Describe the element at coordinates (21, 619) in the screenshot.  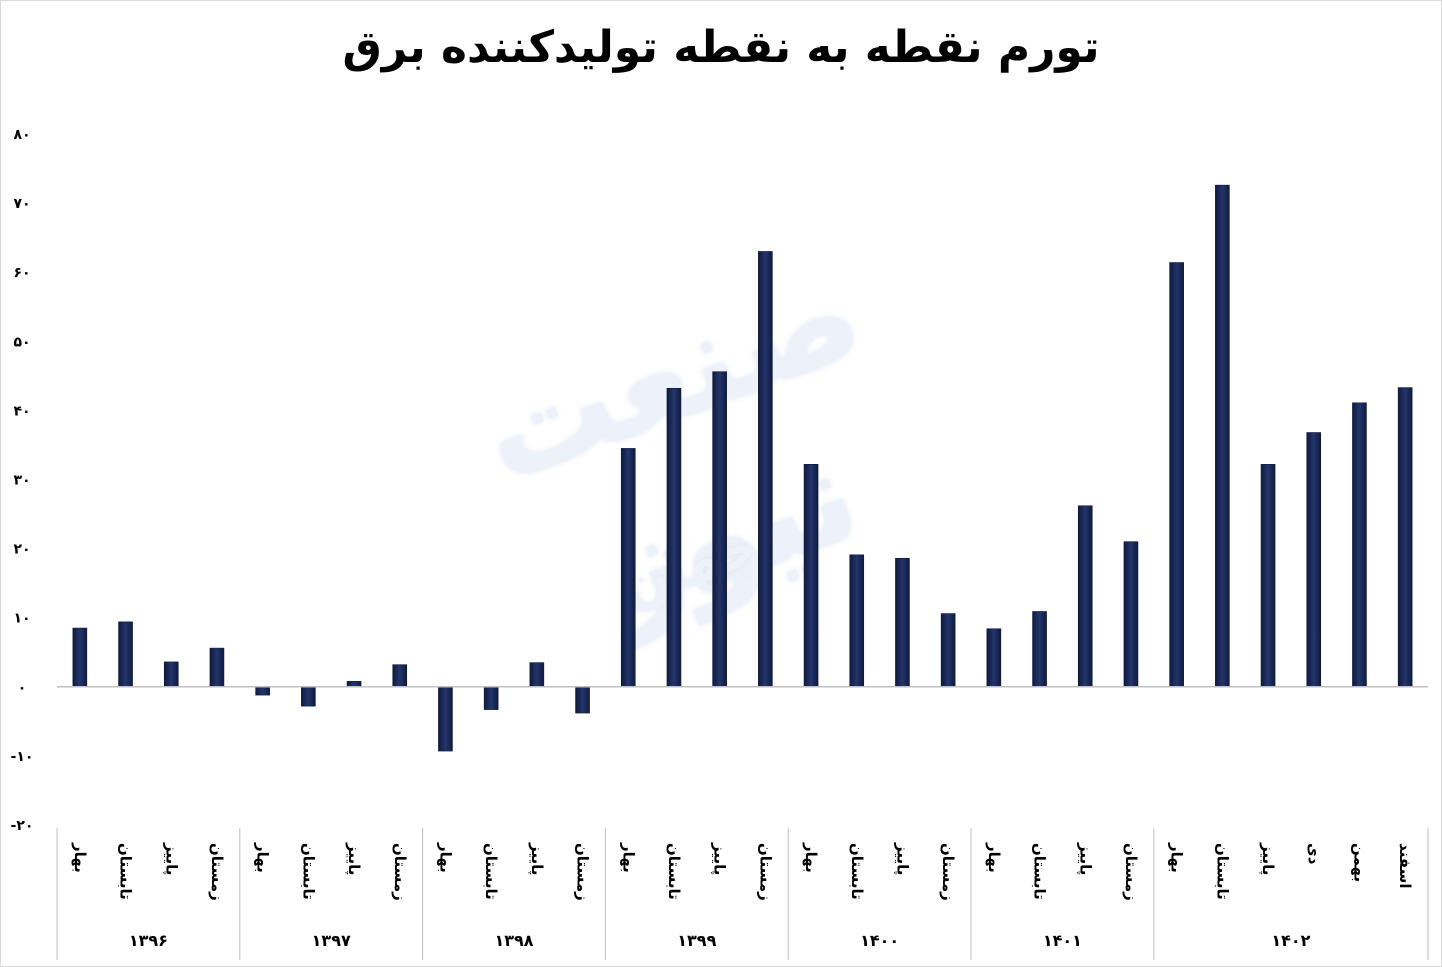
I see `y-tick-label: ۱۰` at that location.